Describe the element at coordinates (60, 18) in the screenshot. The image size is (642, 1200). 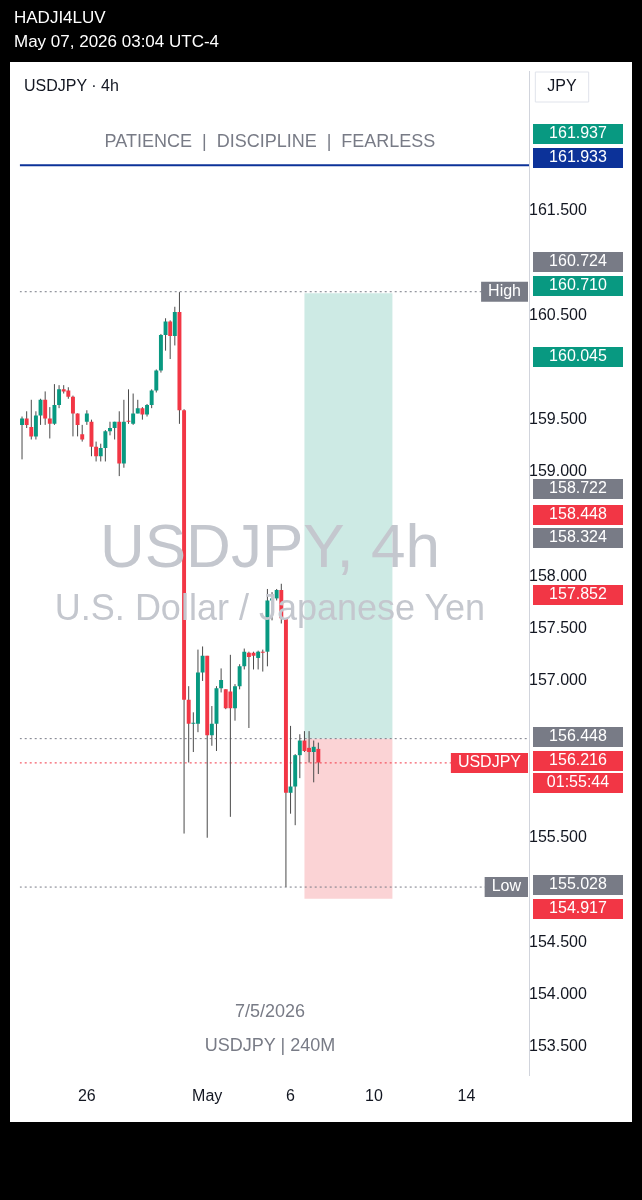
I see `text: HADJI4LUV` at that location.